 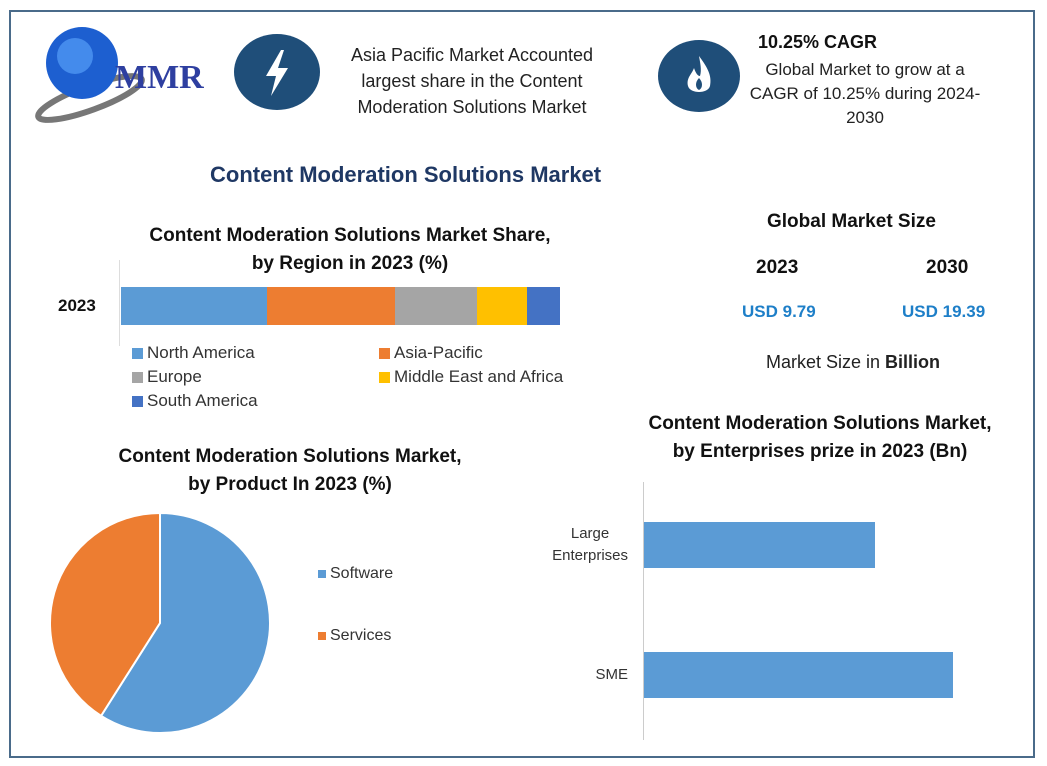 I want to click on label-line: Enterprises, so click(x=590, y=555).